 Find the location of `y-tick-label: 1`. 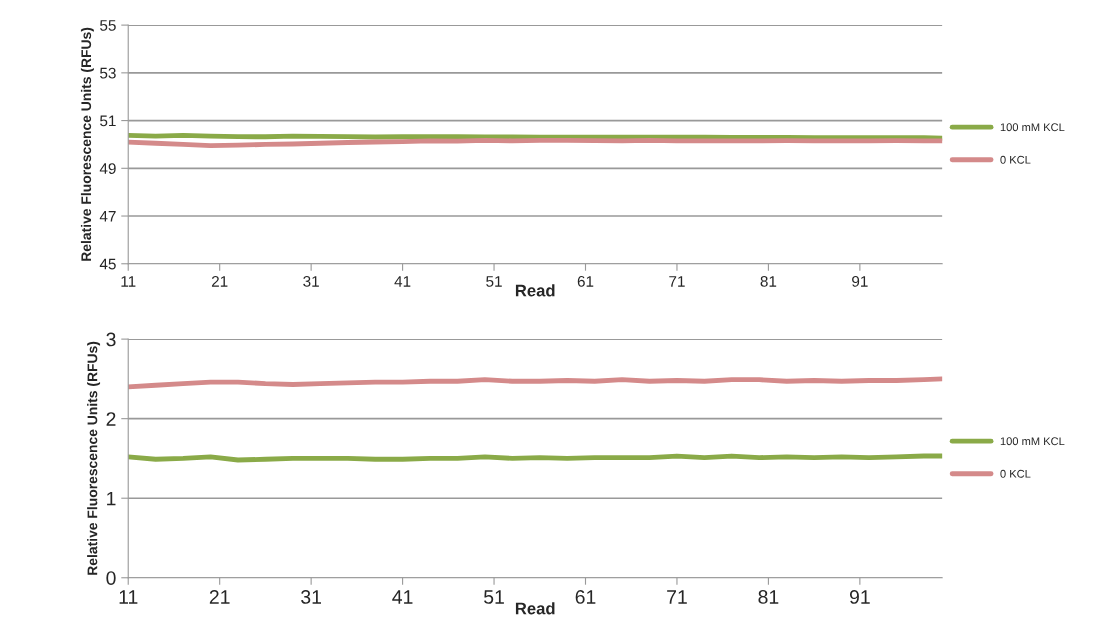

y-tick-label: 1 is located at coordinates (111, 498).